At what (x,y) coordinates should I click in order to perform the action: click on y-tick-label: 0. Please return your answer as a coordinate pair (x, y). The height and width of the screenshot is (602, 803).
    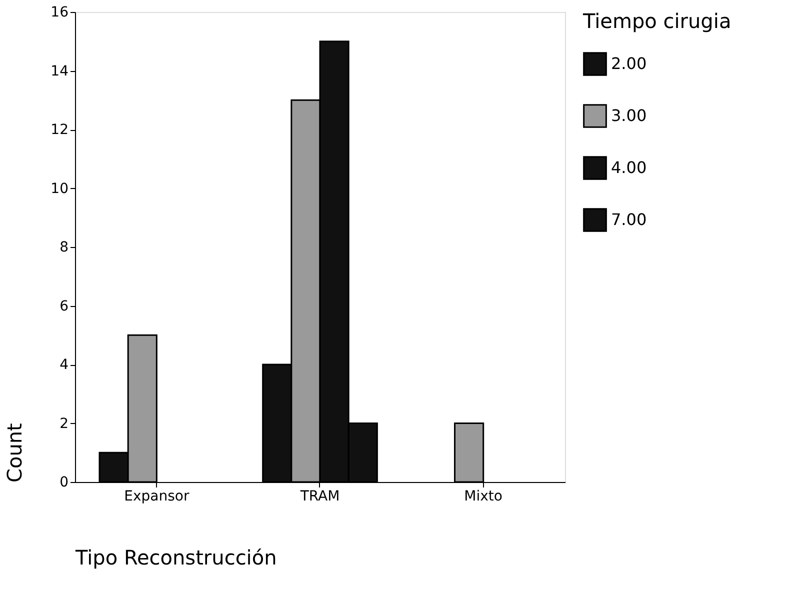
    Looking at the image, I should click on (64, 482).